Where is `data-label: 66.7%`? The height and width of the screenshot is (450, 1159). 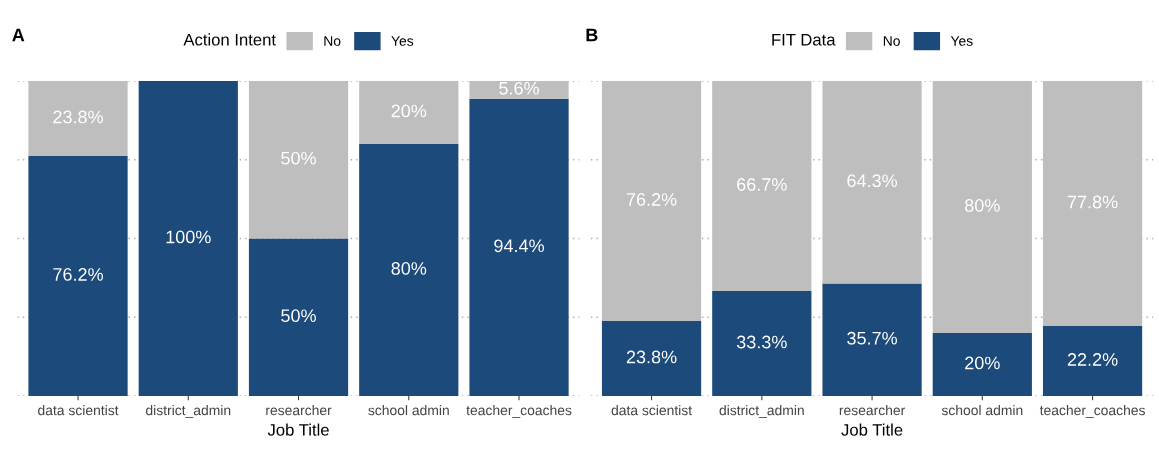
data-label: 66.7% is located at coordinates (762, 184).